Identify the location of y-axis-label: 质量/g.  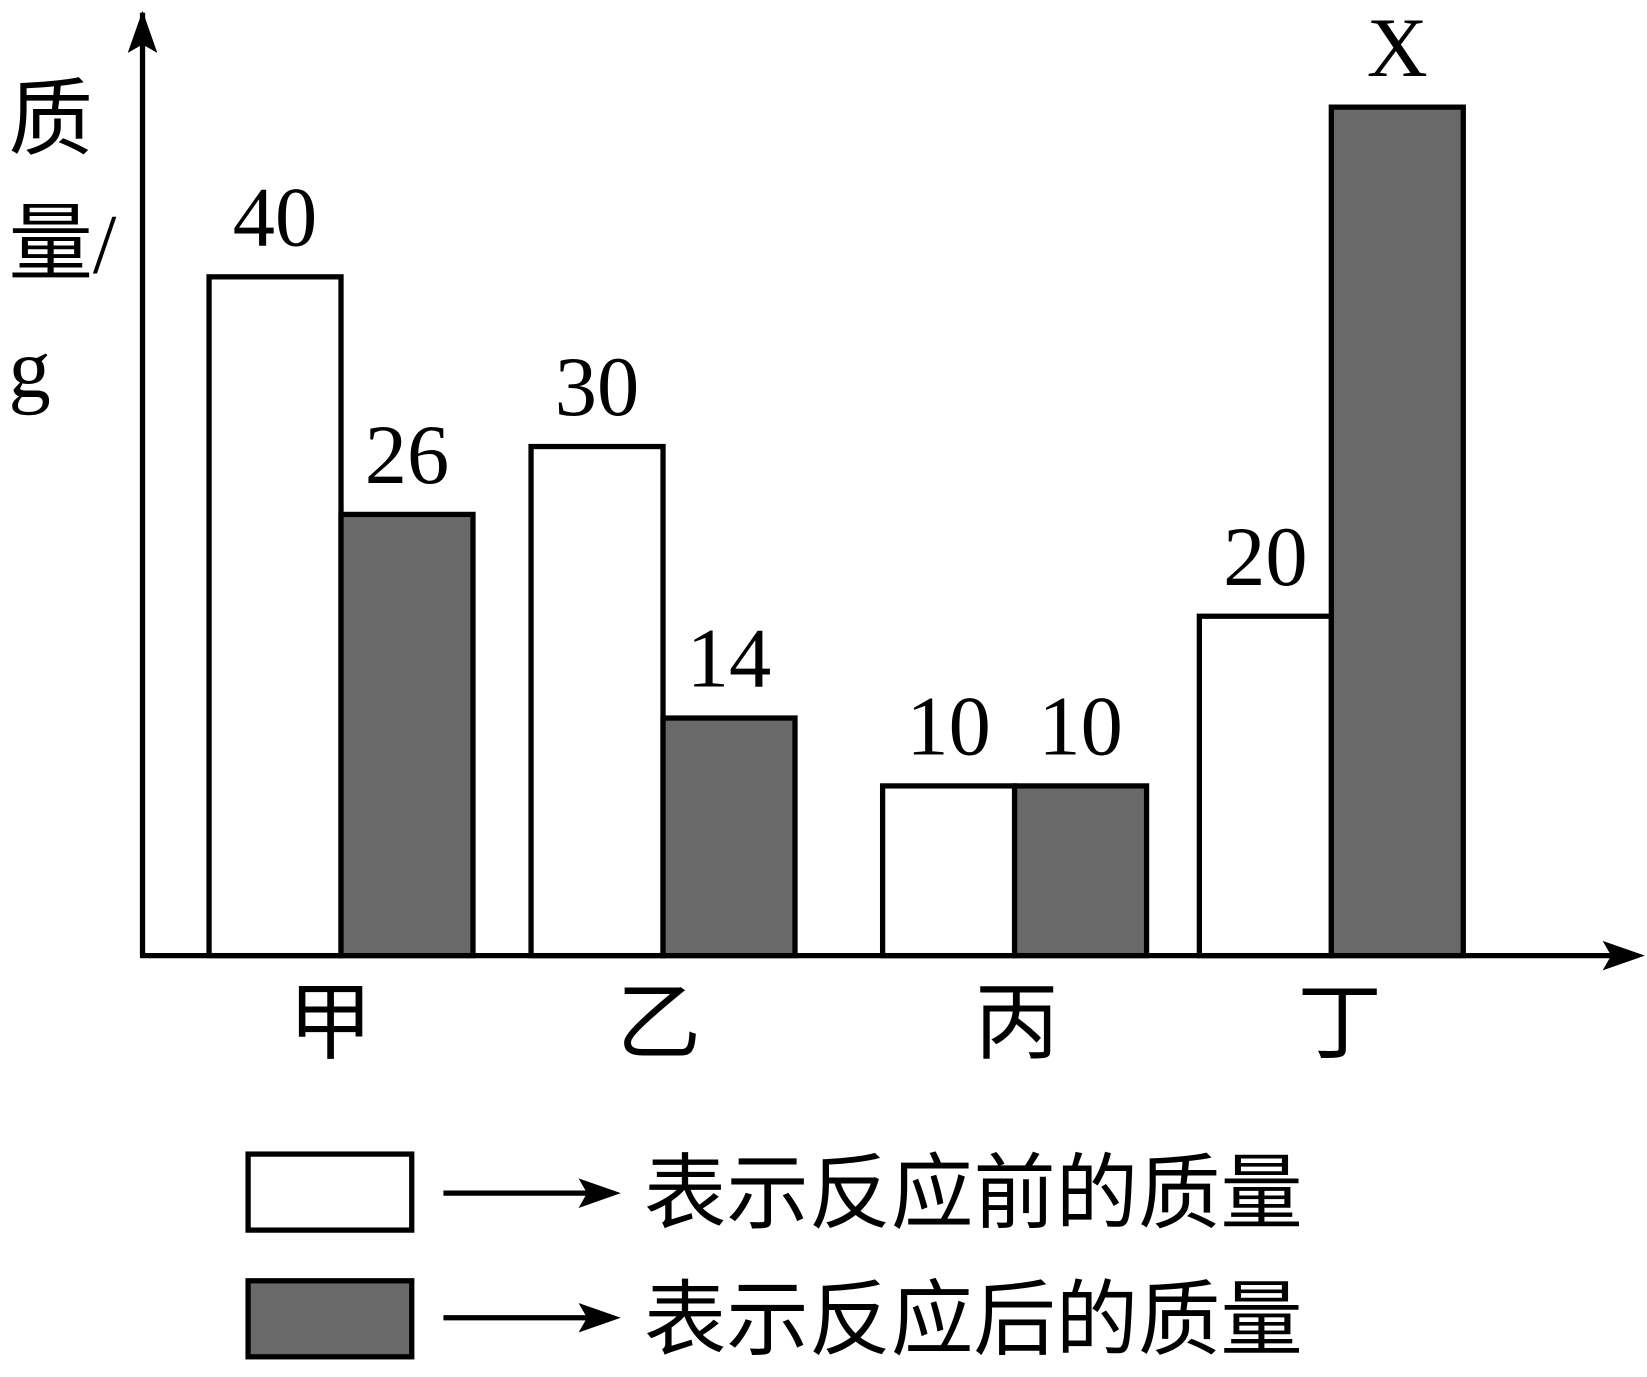
(62, 245).